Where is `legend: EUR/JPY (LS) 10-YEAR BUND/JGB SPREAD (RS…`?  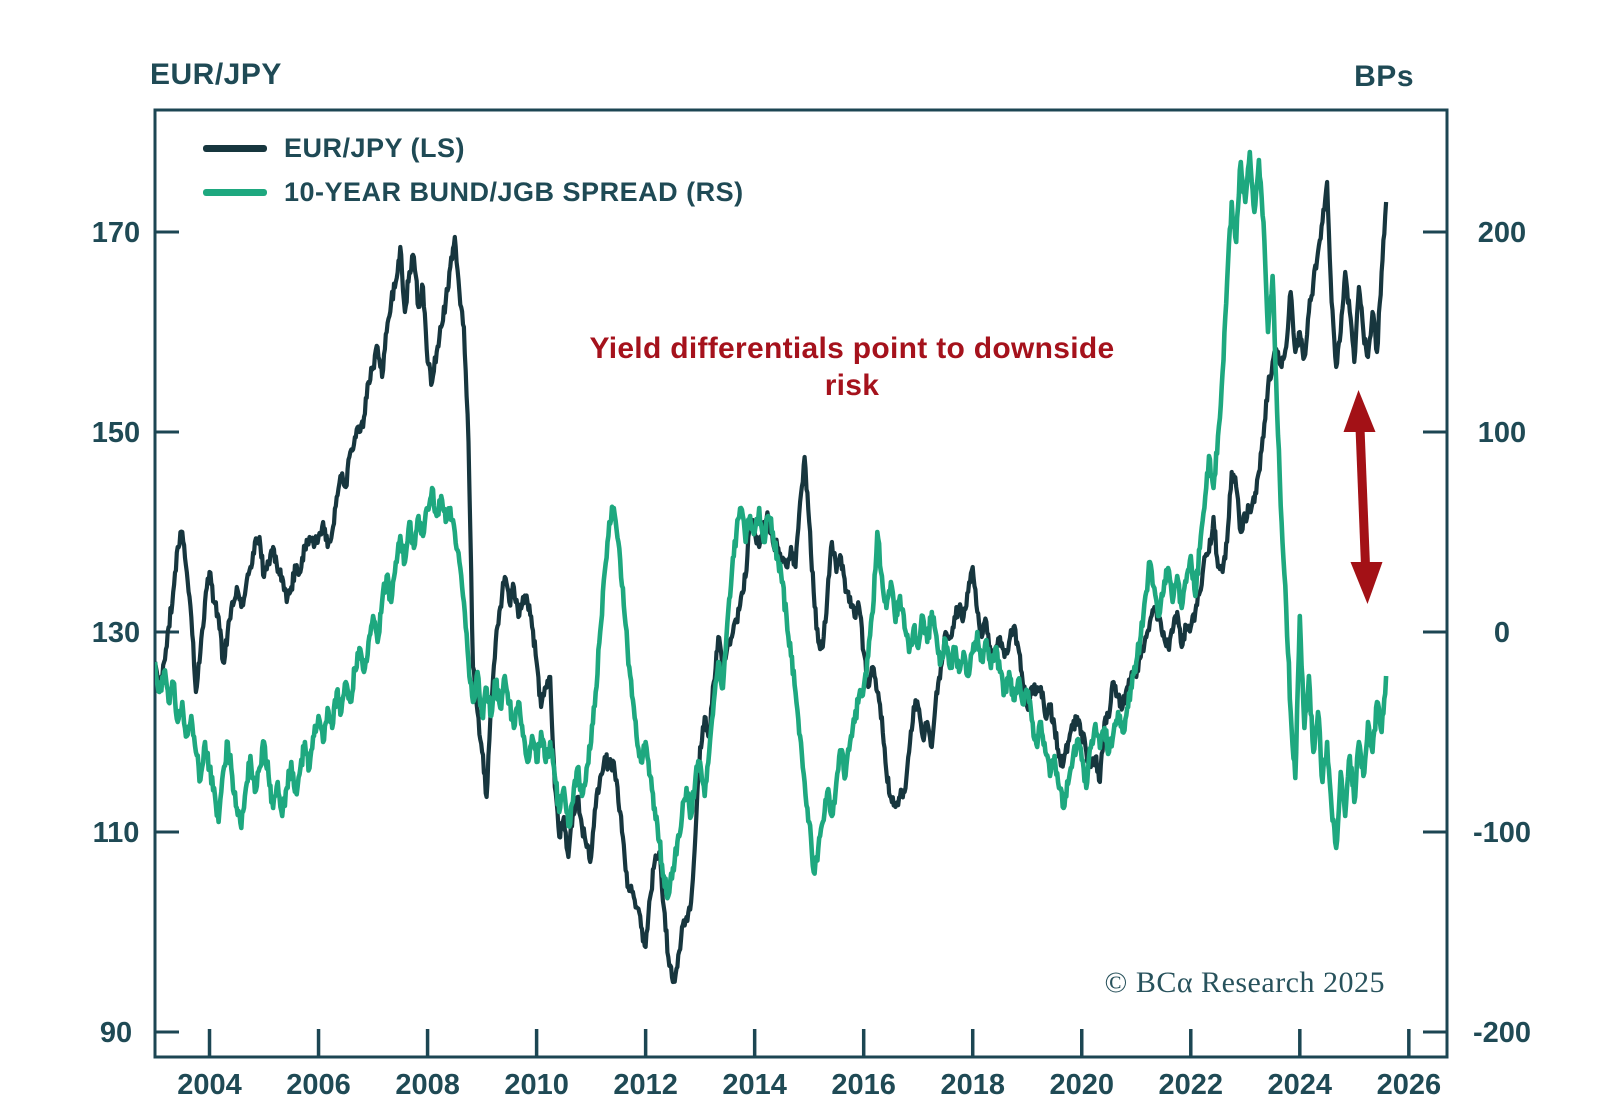
legend: EUR/JPY (LS) 10-YEAR BUND/JGB SPREAD (RS… is located at coordinates (473, 177).